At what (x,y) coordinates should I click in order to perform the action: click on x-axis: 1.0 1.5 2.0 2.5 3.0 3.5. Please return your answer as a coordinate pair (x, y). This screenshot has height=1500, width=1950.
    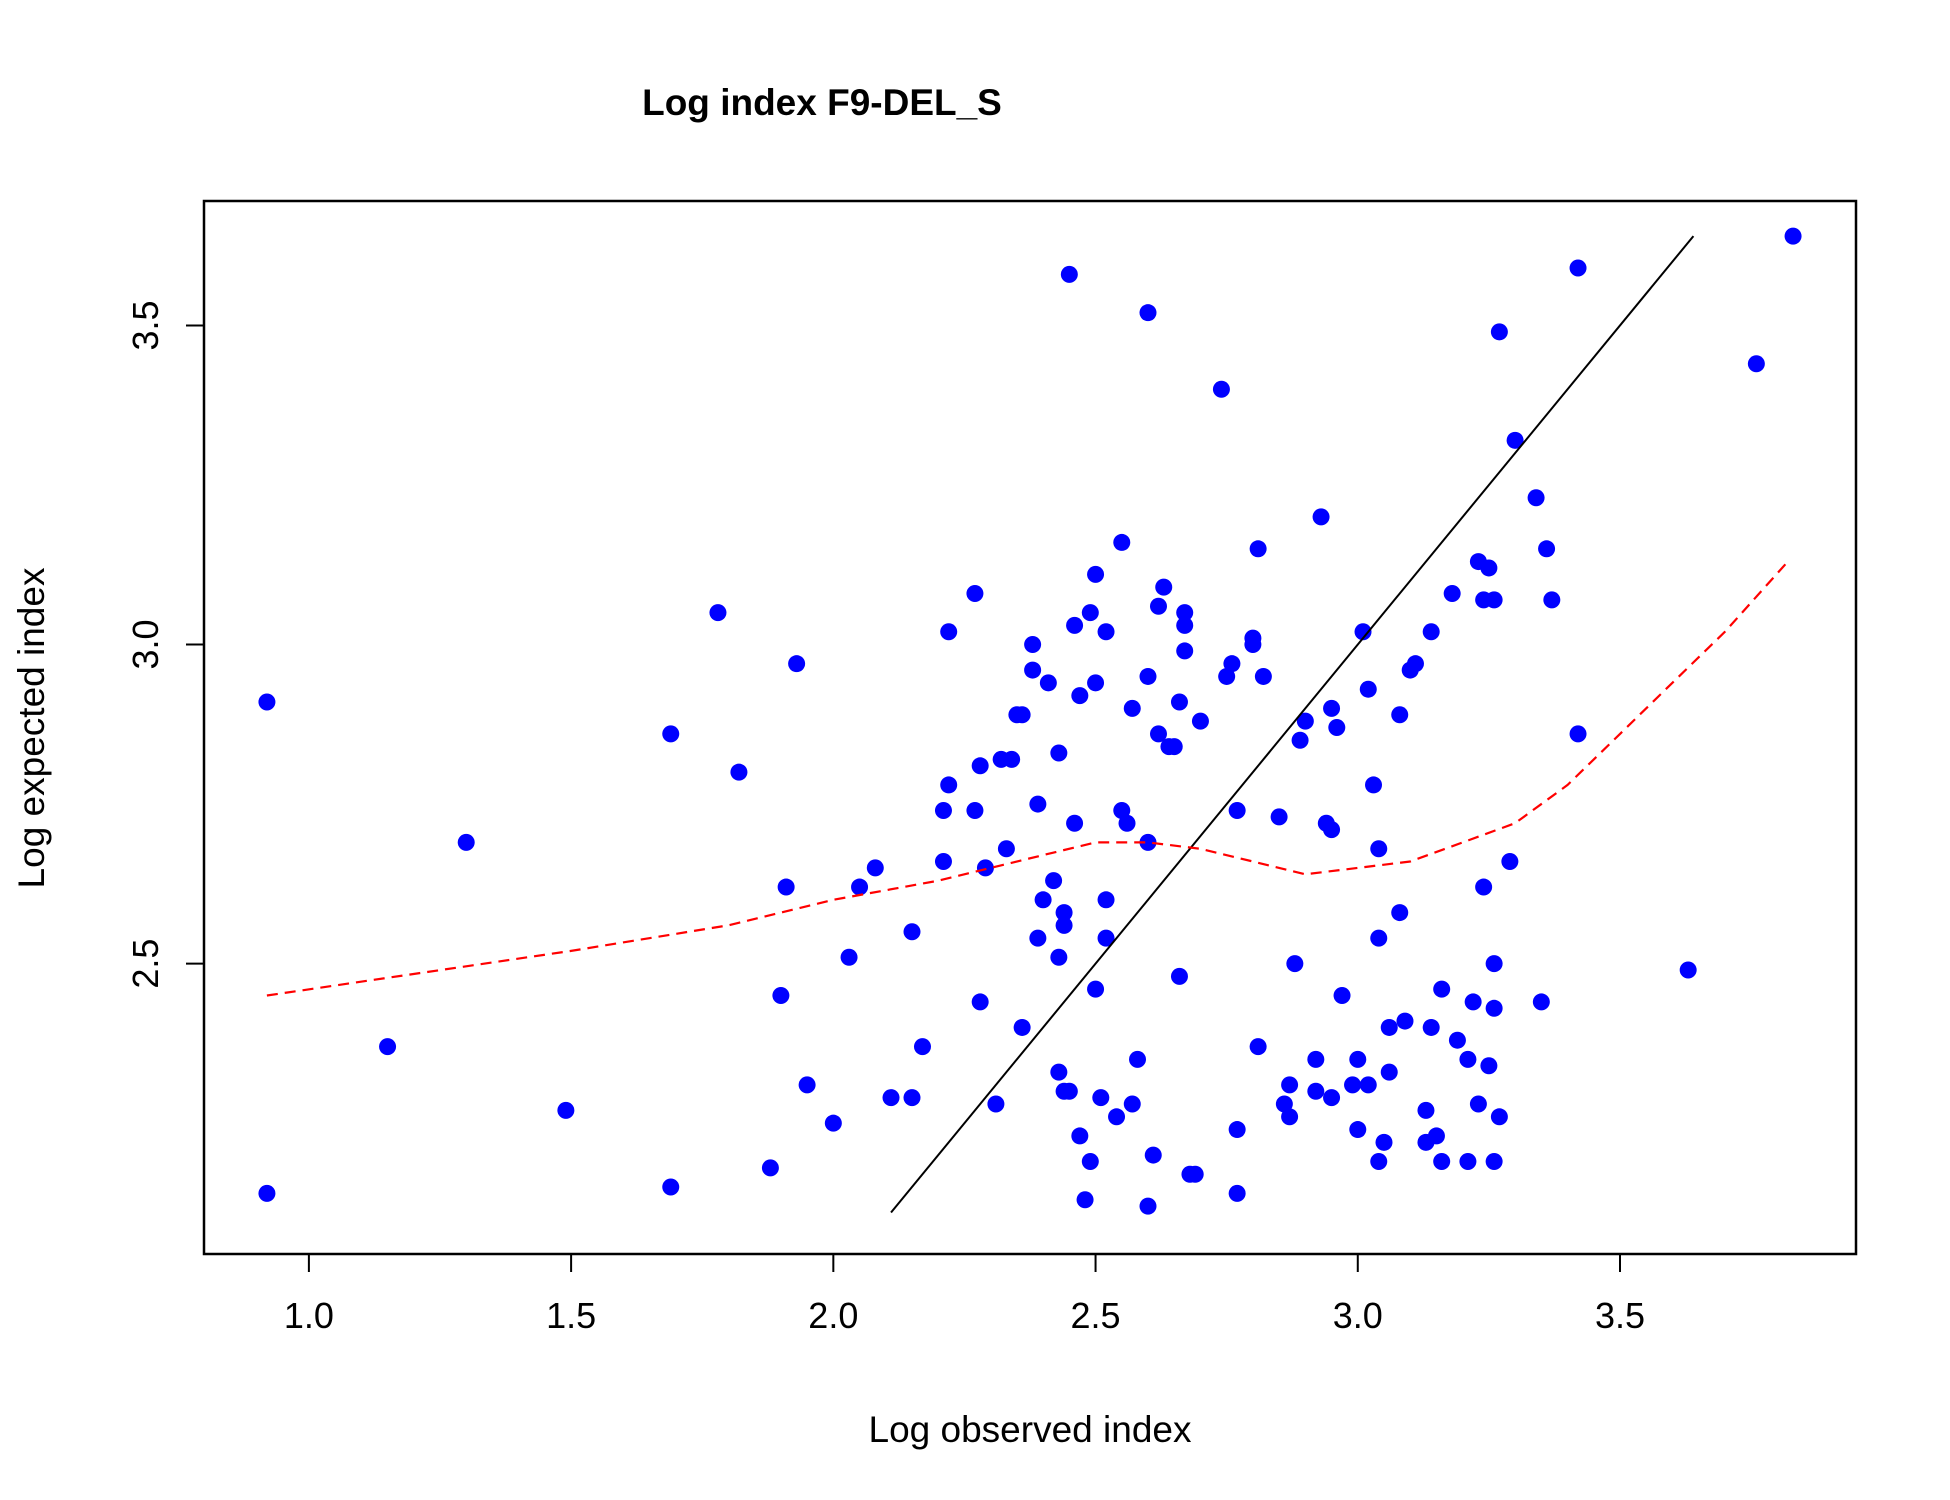
    Looking at the image, I should click on (964, 1294).